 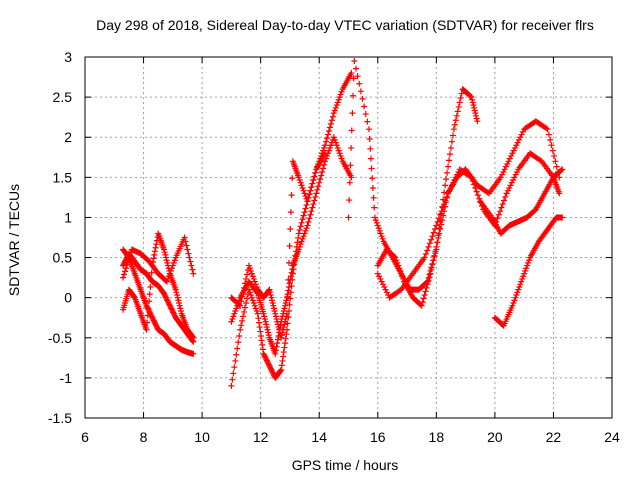 I want to click on x-axis-label: GPS time / hours, so click(x=345, y=465).